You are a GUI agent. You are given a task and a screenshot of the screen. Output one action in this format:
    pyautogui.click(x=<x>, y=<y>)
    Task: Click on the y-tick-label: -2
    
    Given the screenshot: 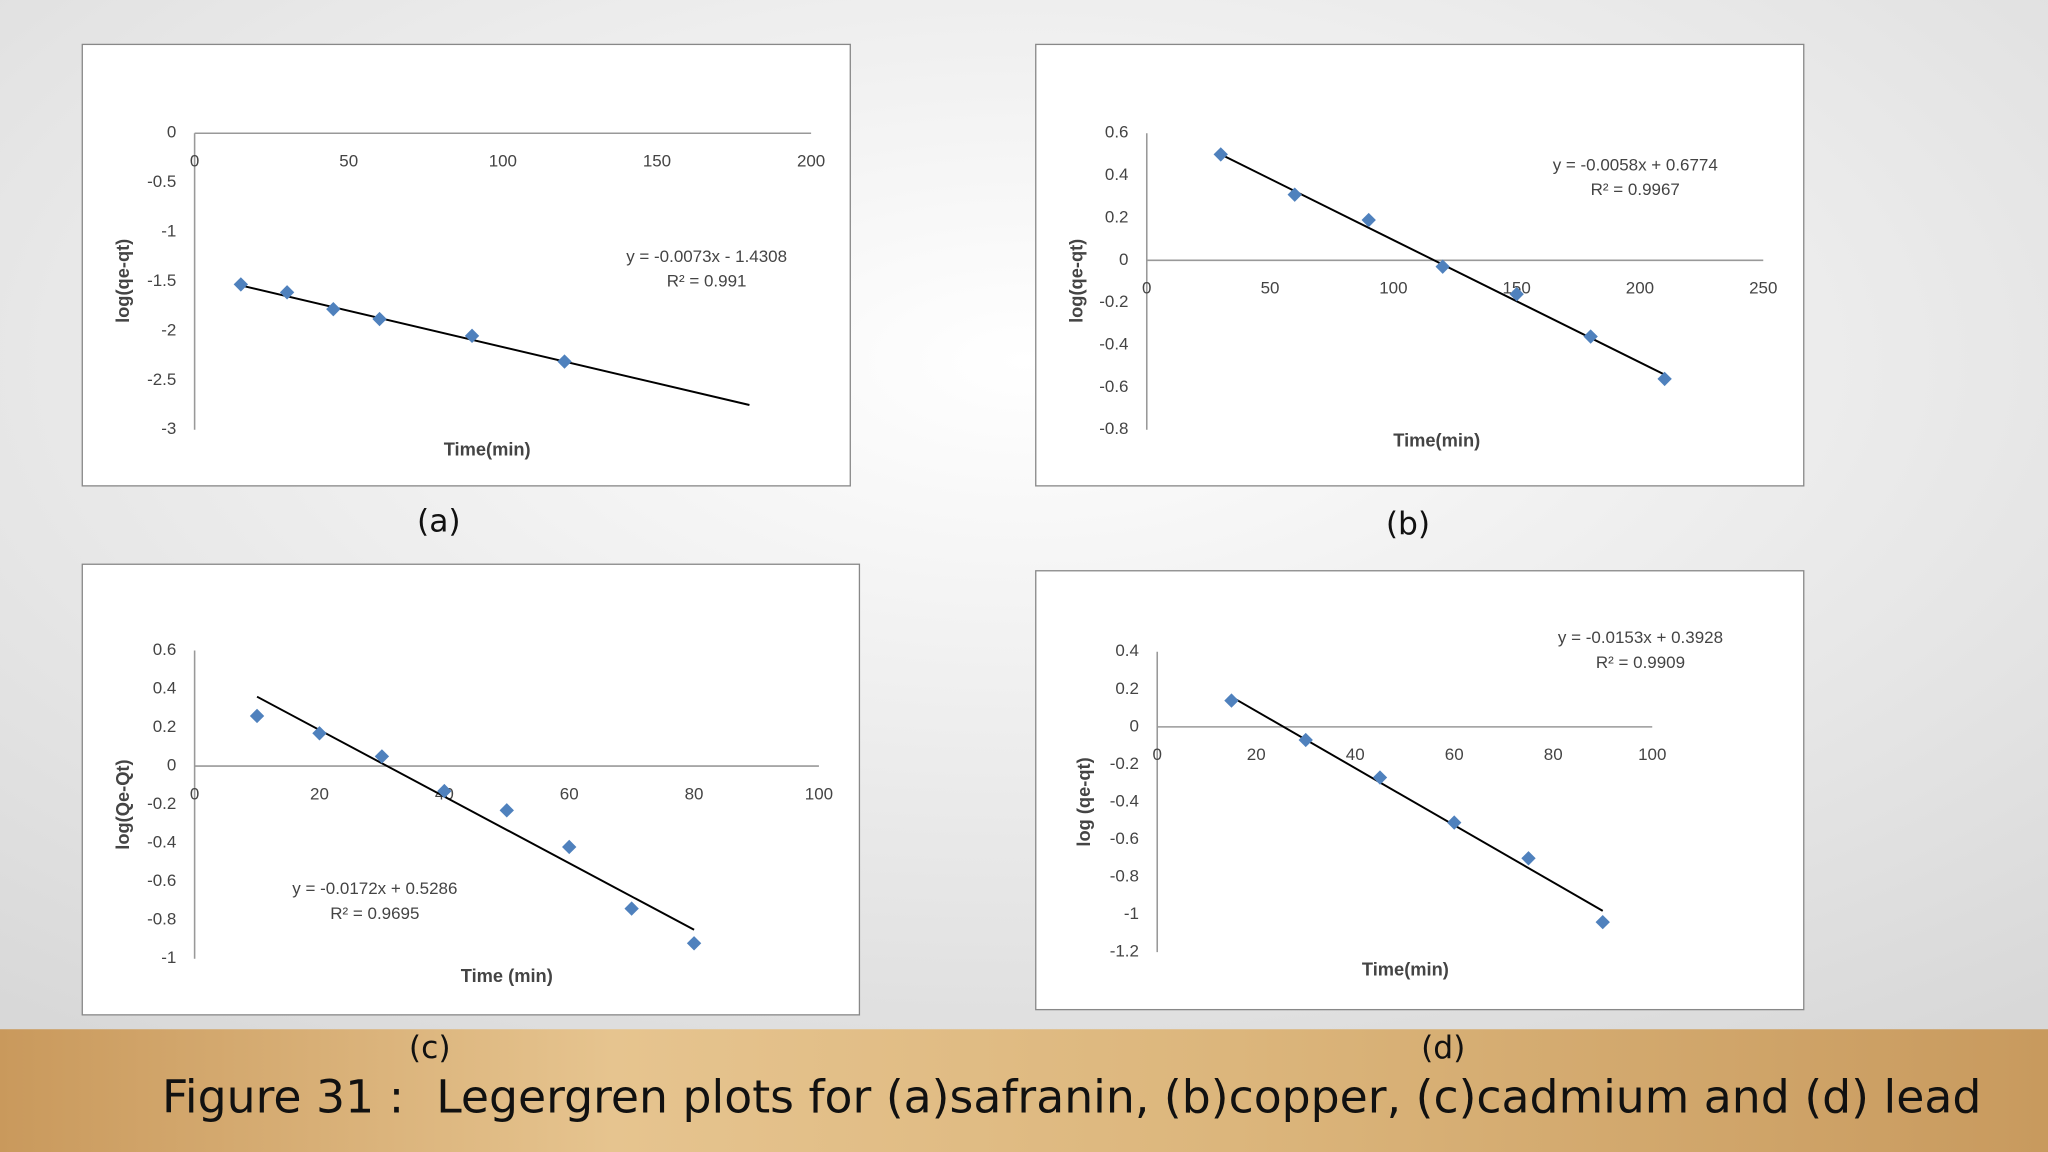 What is the action you would take?
    pyautogui.click(x=168, y=329)
    